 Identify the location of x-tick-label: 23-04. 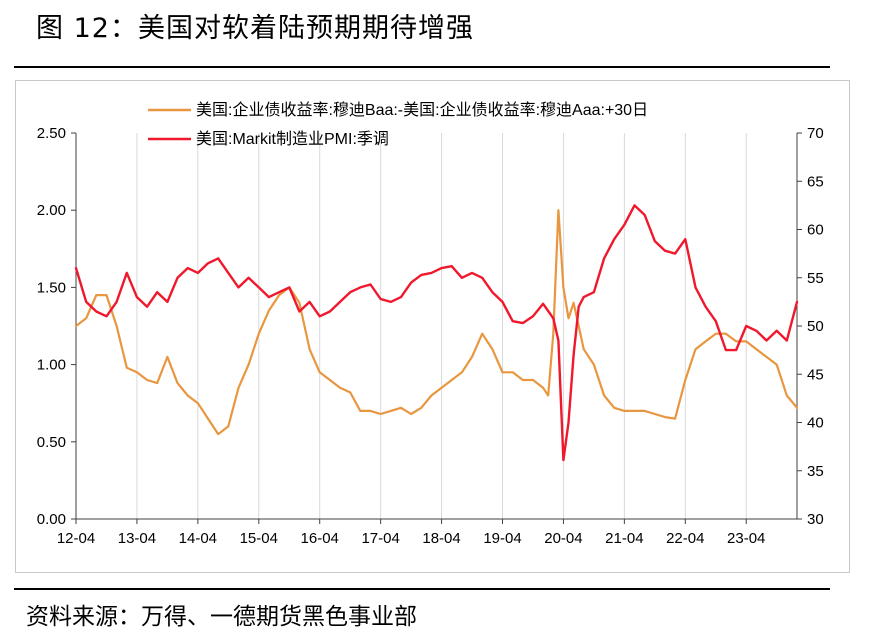
(746, 538).